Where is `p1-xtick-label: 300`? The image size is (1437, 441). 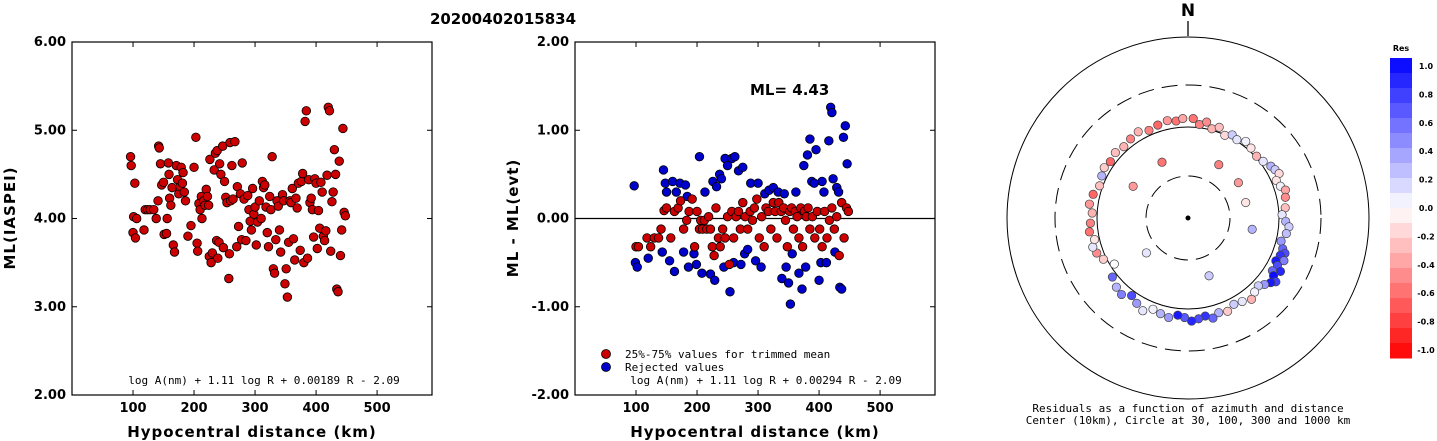
p1-xtick-label: 300 is located at coordinates (254, 408).